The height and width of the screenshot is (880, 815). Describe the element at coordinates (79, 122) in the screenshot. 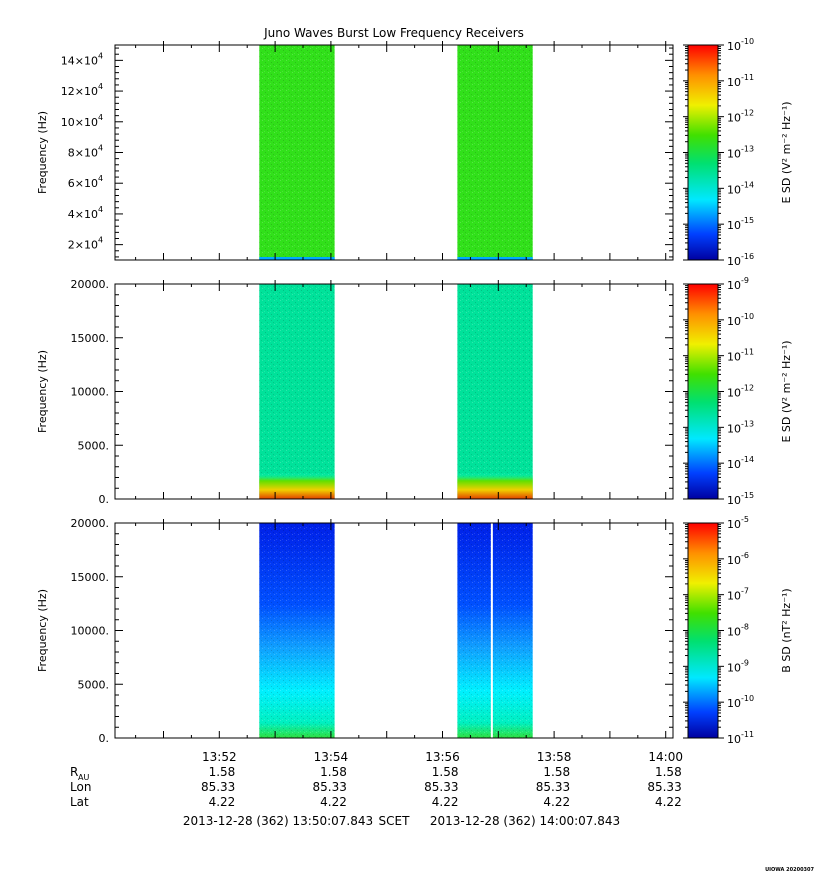

I see `y-tick-label: 10×10` at that location.